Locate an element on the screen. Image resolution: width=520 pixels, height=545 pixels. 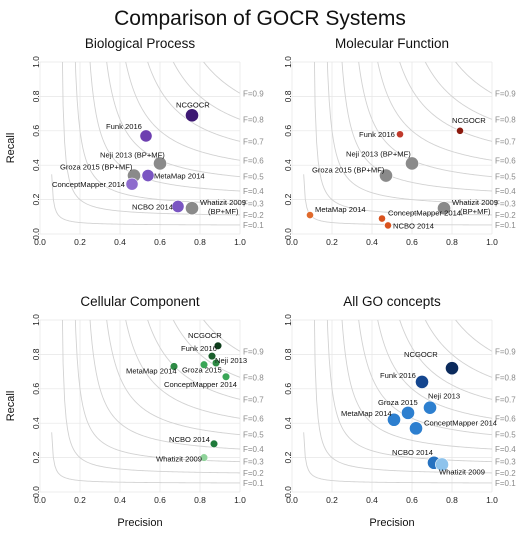
panel-title: Biological Process is located at coordinates (140, 43).